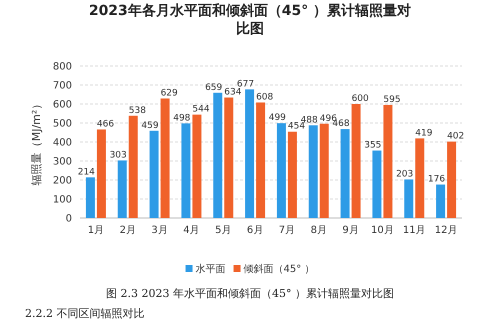  What do you see at coordinates (169, 93) in the screenshot?
I see `data-label: 629` at bounding box center [169, 93].